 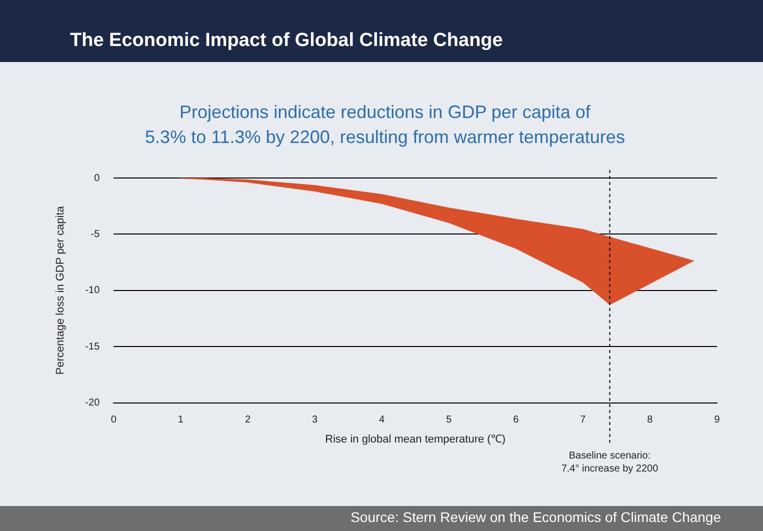 What do you see at coordinates (92, 403) in the screenshot?
I see `y-tick-label: -20` at bounding box center [92, 403].